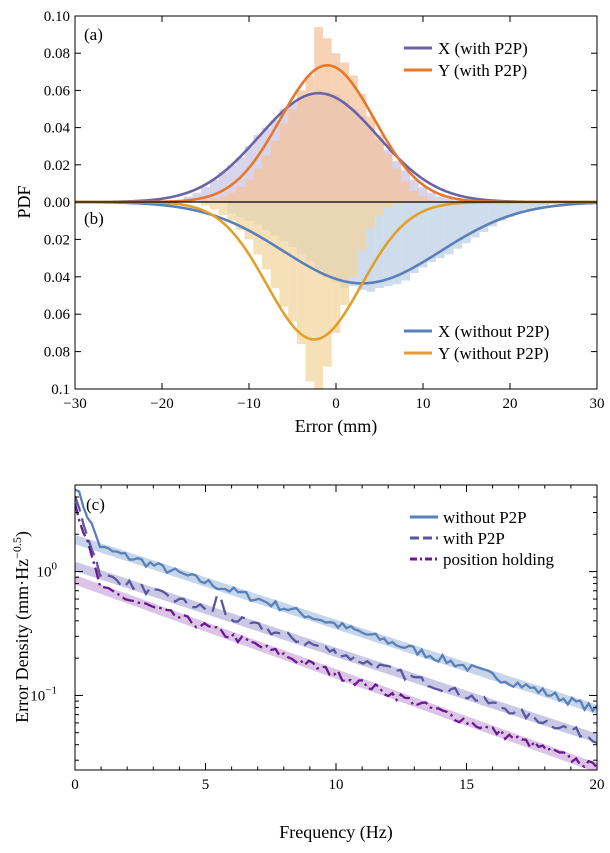  I want to click on error-x-axis-label: Error (mm), so click(336, 426).